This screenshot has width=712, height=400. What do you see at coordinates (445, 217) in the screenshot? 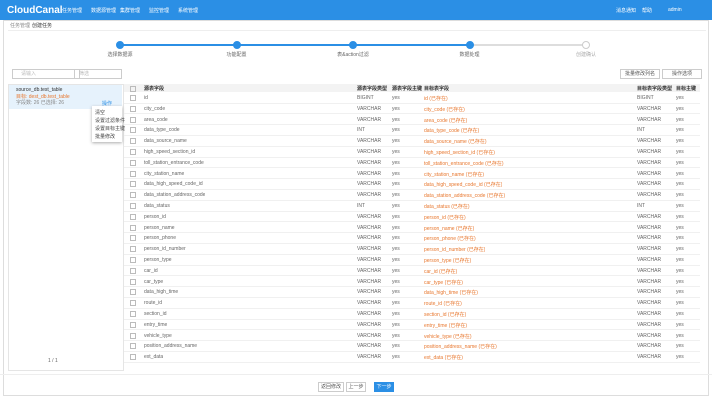
I see `cell: person_id (已存在)` at bounding box center [445, 217].